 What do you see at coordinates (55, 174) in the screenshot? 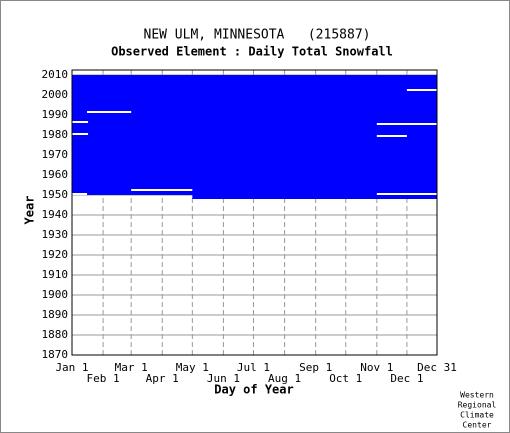
I see `y-tick-label: 1960` at bounding box center [55, 174].